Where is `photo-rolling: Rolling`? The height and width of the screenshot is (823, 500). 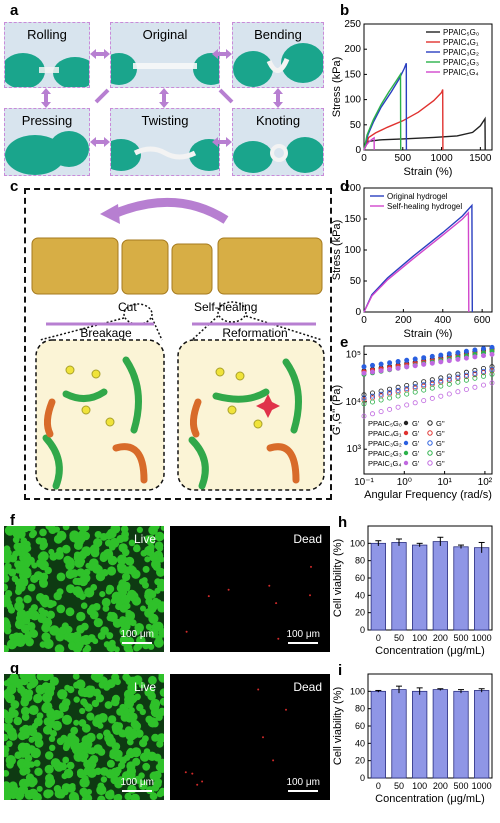
photo-rolling: Rolling is located at coordinates (47, 55).